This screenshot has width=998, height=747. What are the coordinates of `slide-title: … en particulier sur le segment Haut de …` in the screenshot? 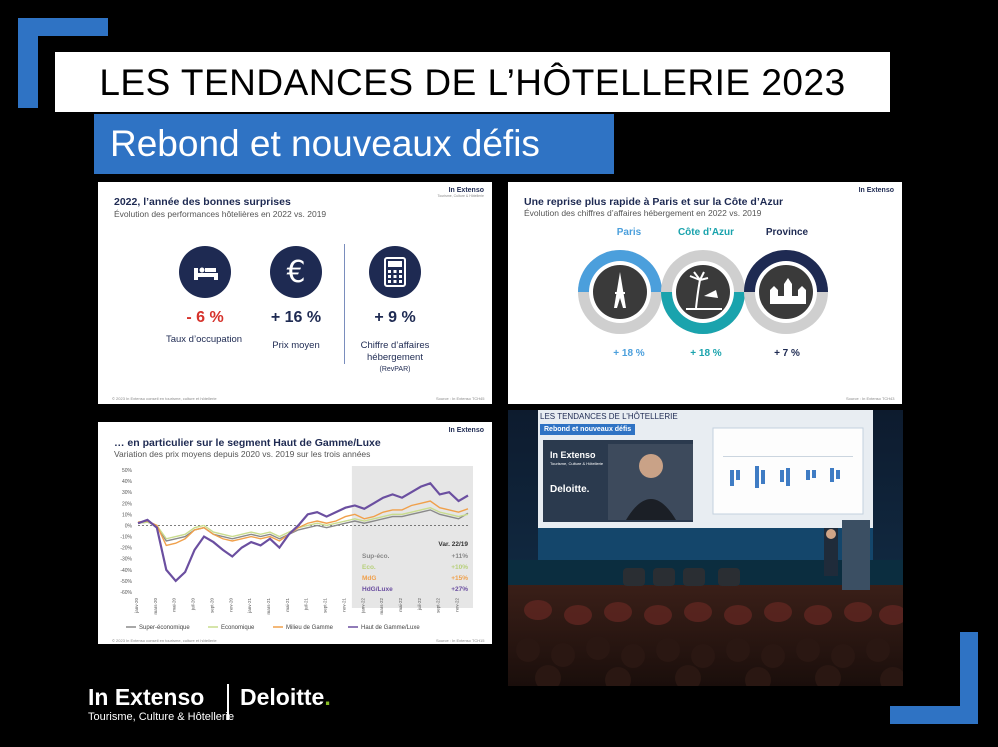 It's located at (247, 443).